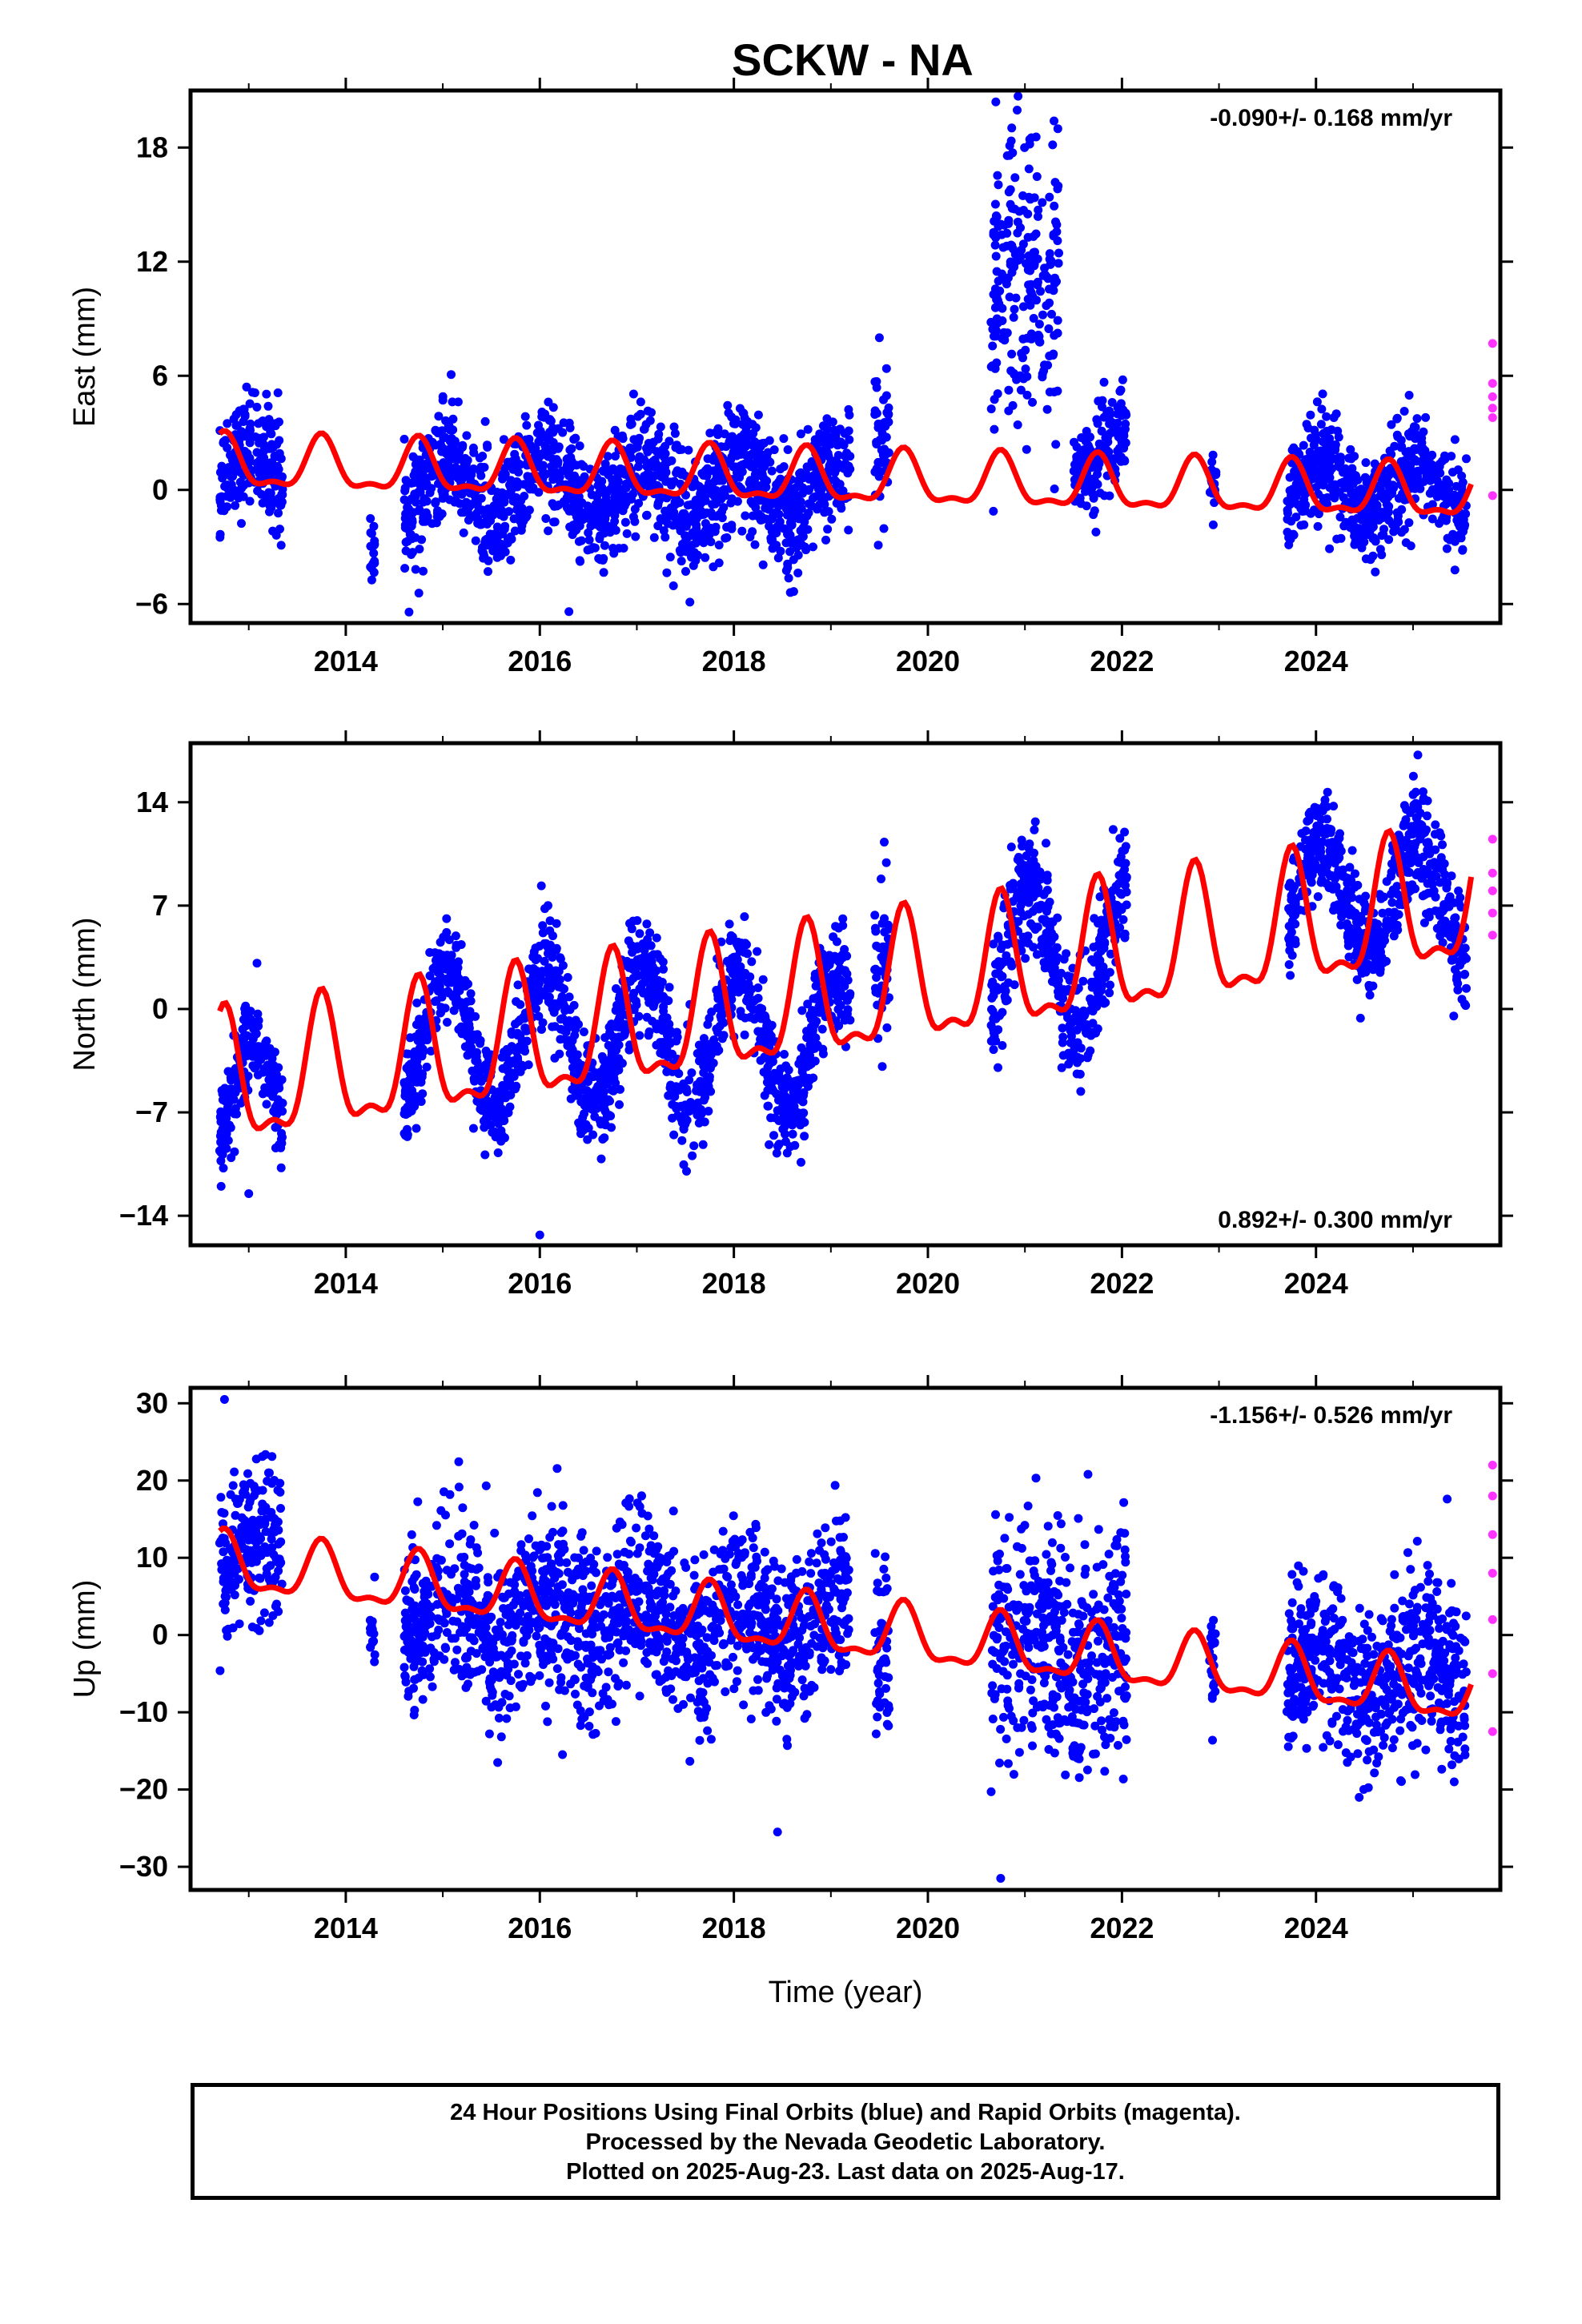 This screenshot has width=1582, height=2324. What do you see at coordinates (1492, 417) in the screenshot?
I see `rapid-orbit-point` at bounding box center [1492, 417].